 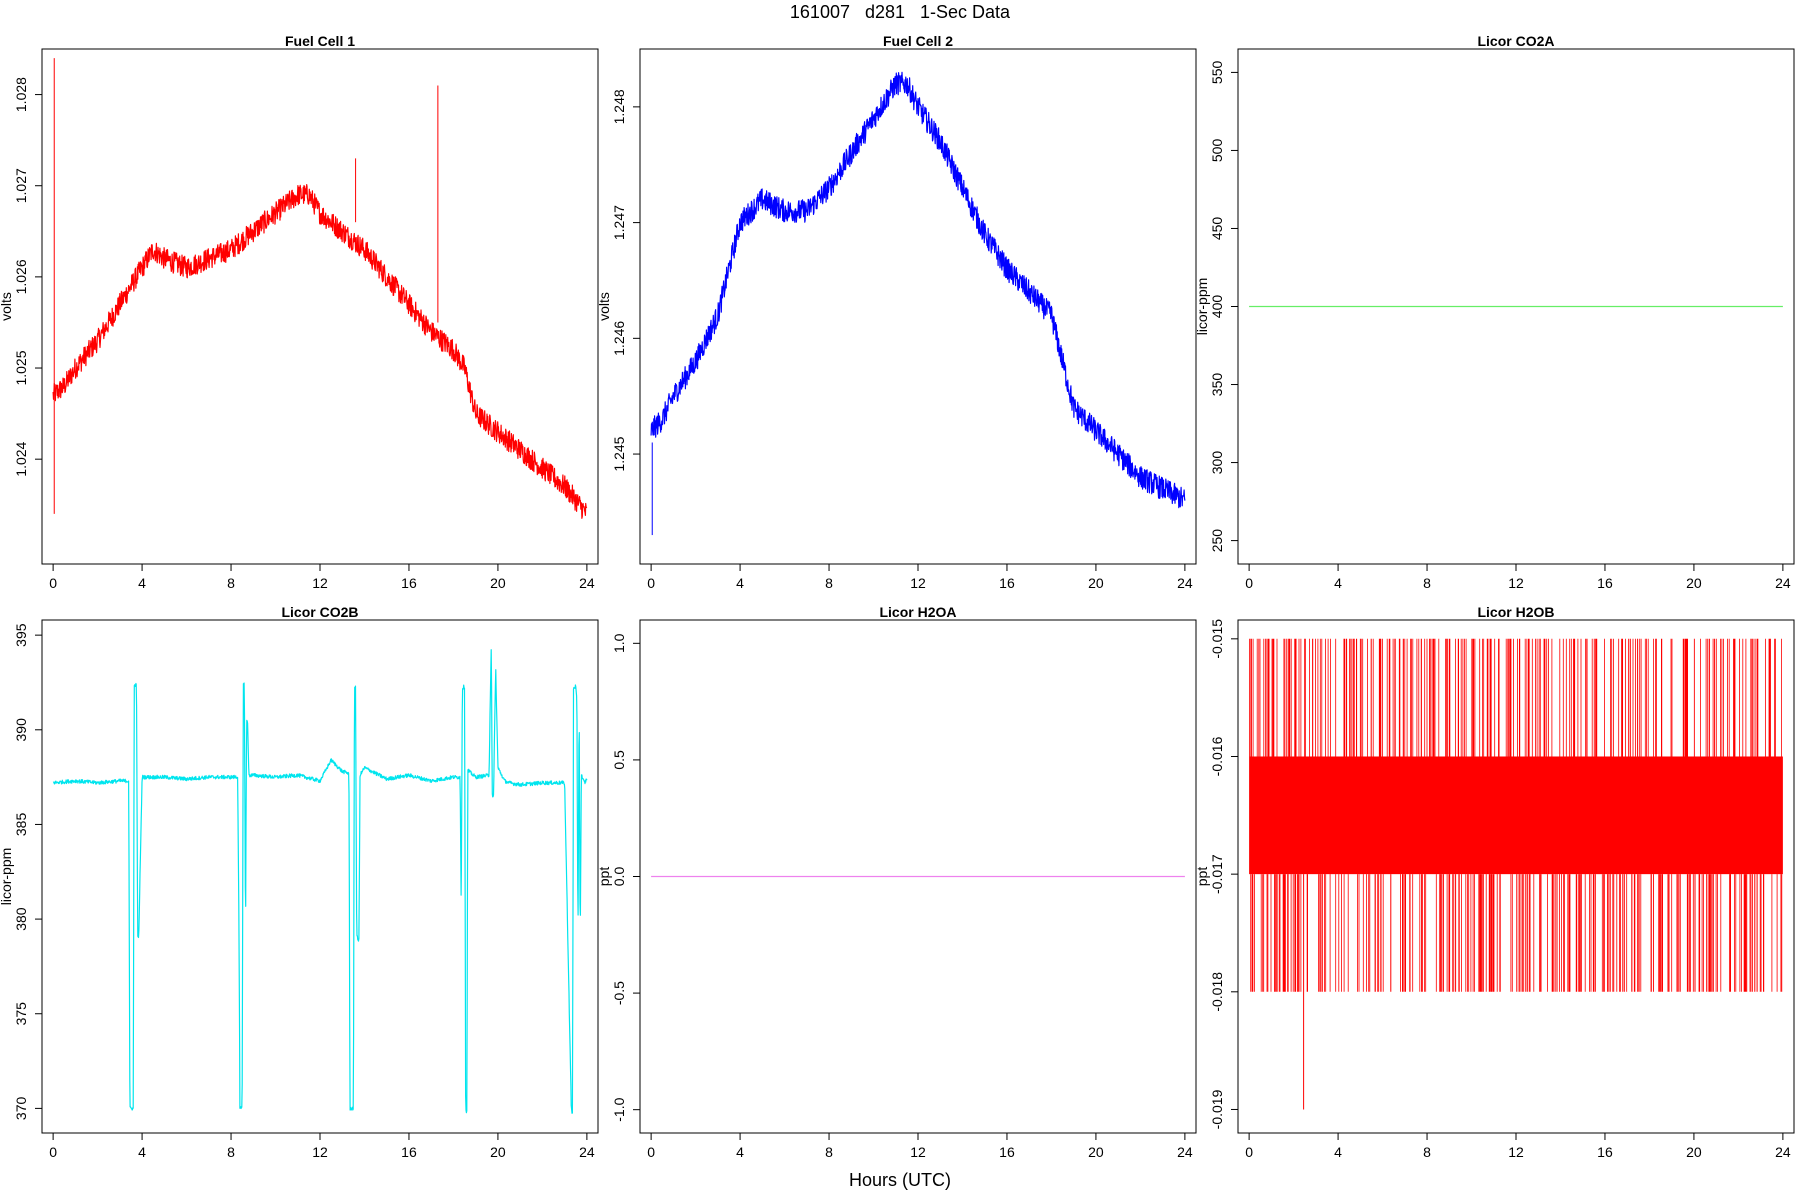 What do you see at coordinates (1515, 612) in the screenshot?
I see `panel-title: Licor H2OB` at bounding box center [1515, 612].